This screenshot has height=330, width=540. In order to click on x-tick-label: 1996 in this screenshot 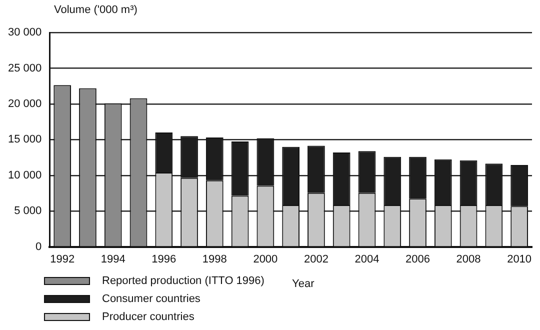, I will do `click(164, 259)`.